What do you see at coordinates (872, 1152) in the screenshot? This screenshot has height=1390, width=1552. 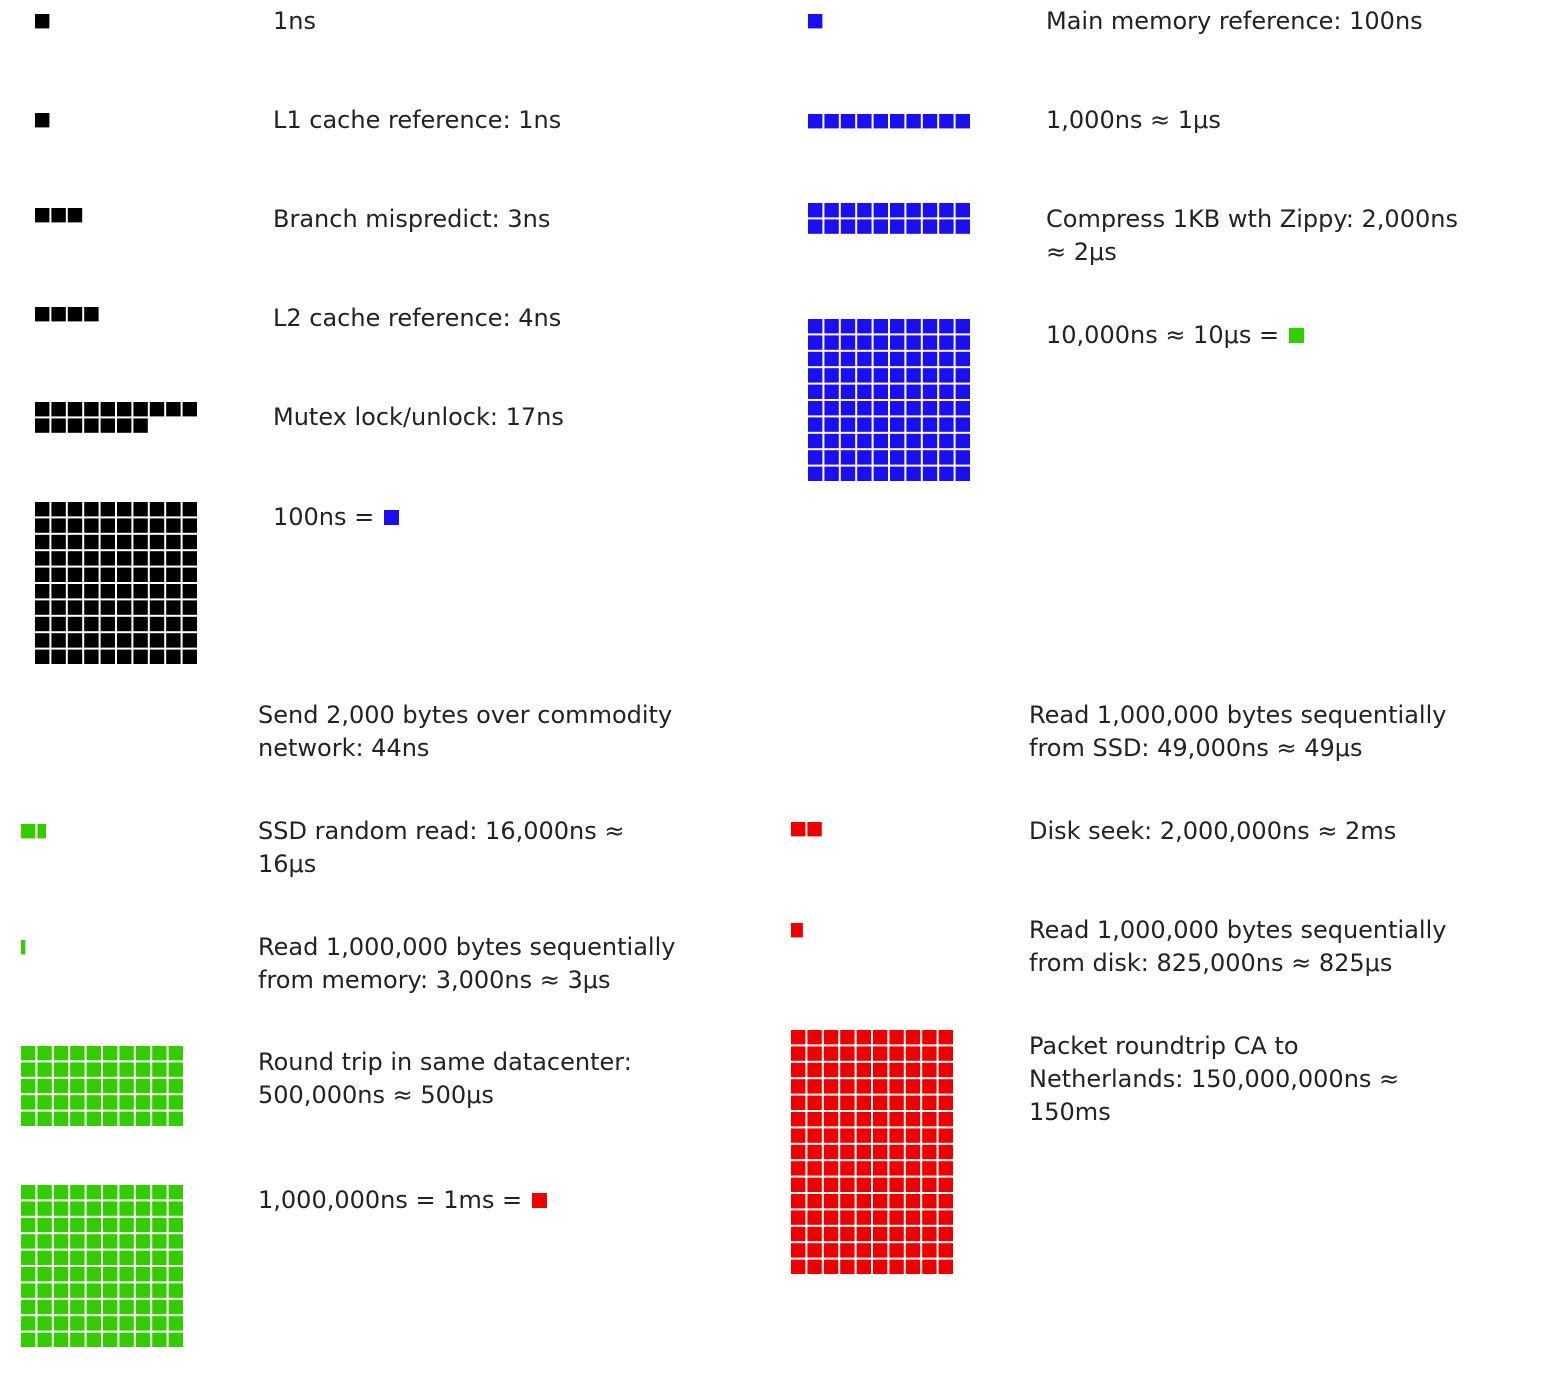 I see `packet-roundtrip-grid` at bounding box center [872, 1152].